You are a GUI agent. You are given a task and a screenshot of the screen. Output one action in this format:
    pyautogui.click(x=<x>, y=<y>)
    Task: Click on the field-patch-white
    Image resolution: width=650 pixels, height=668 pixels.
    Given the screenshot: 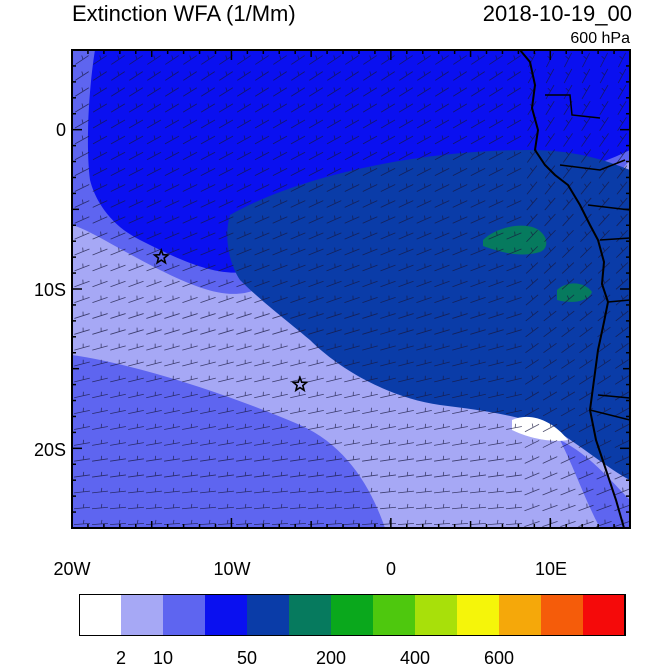 What is the action you would take?
    pyautogui.click(x=540, y=428)
    